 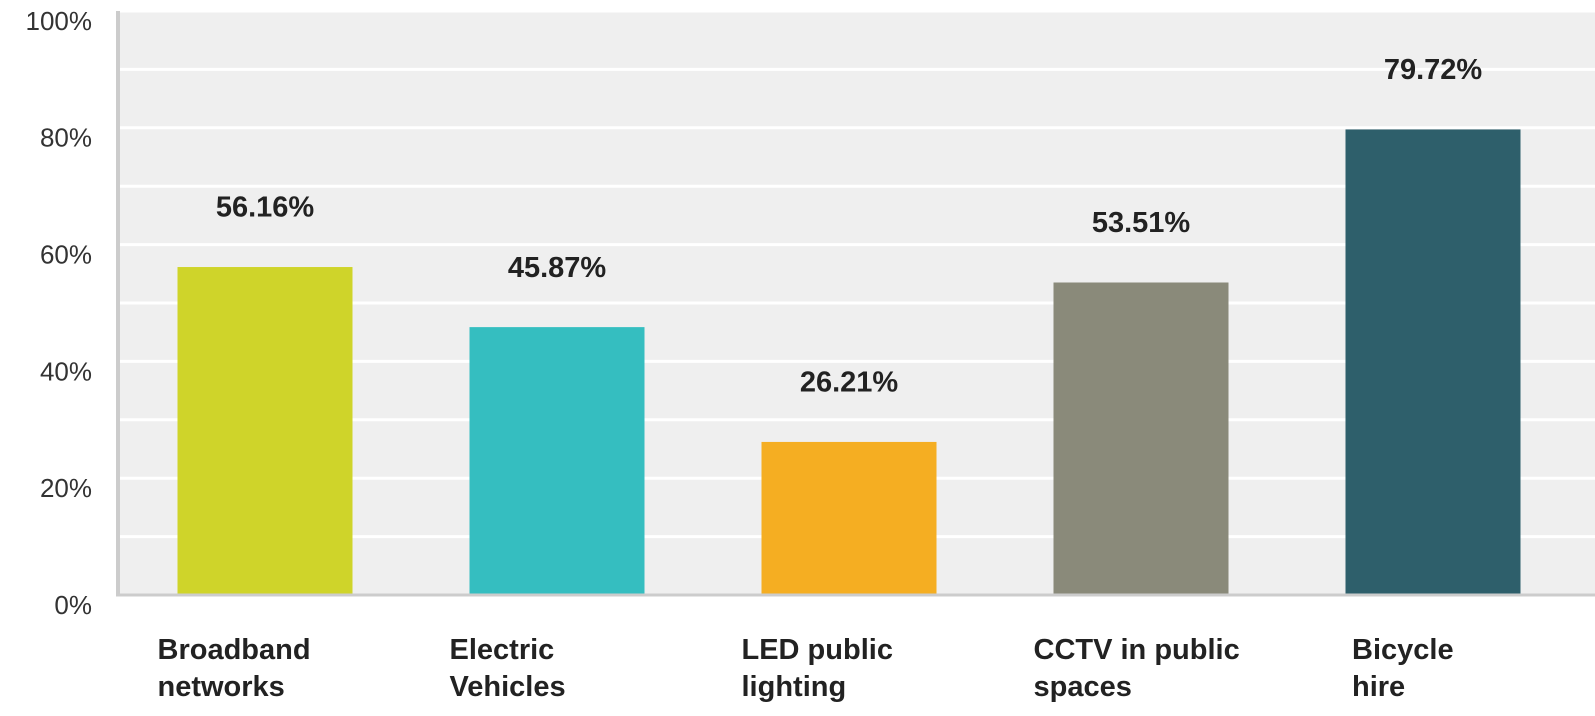 What do you see at coordinates (73, 605) in the screenshot?
I see `y-tick-label: 0%` at bounding box center [73, 605].